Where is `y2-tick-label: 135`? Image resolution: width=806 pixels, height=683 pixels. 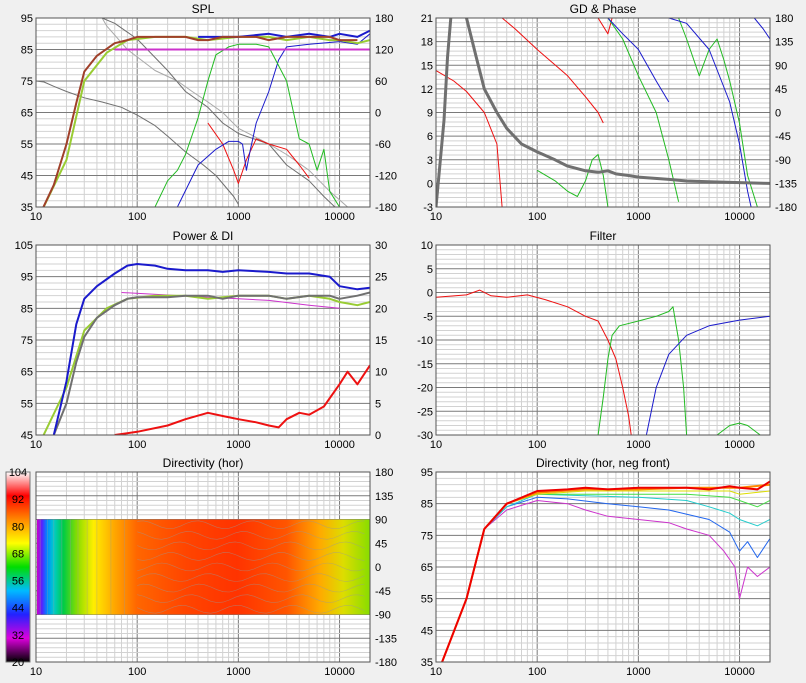 y2-tick-label: 135 is located at coordinates (384, 497).